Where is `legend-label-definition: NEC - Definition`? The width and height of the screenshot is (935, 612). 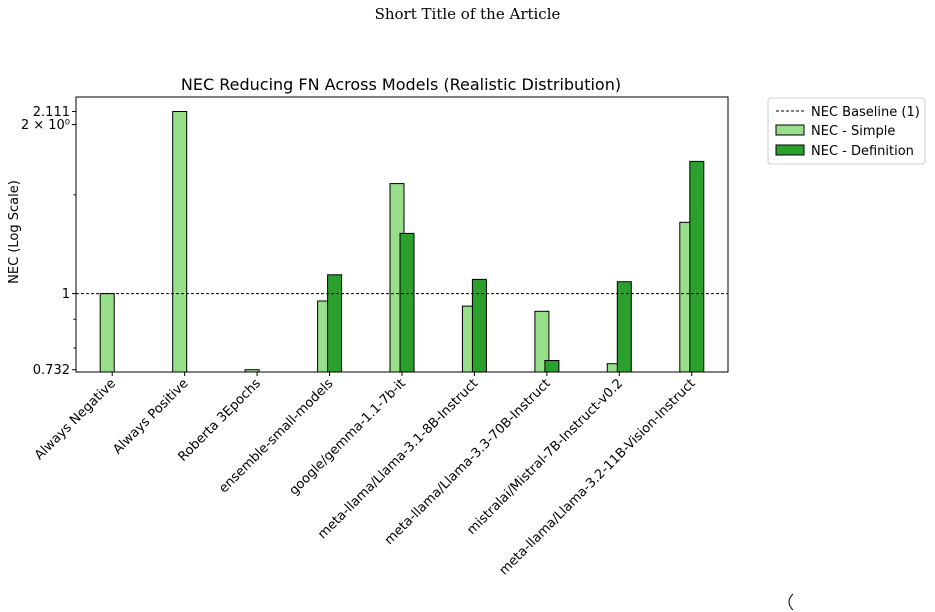 legend-label-definition: NEC - Definition is located at coordinates (862, 151).